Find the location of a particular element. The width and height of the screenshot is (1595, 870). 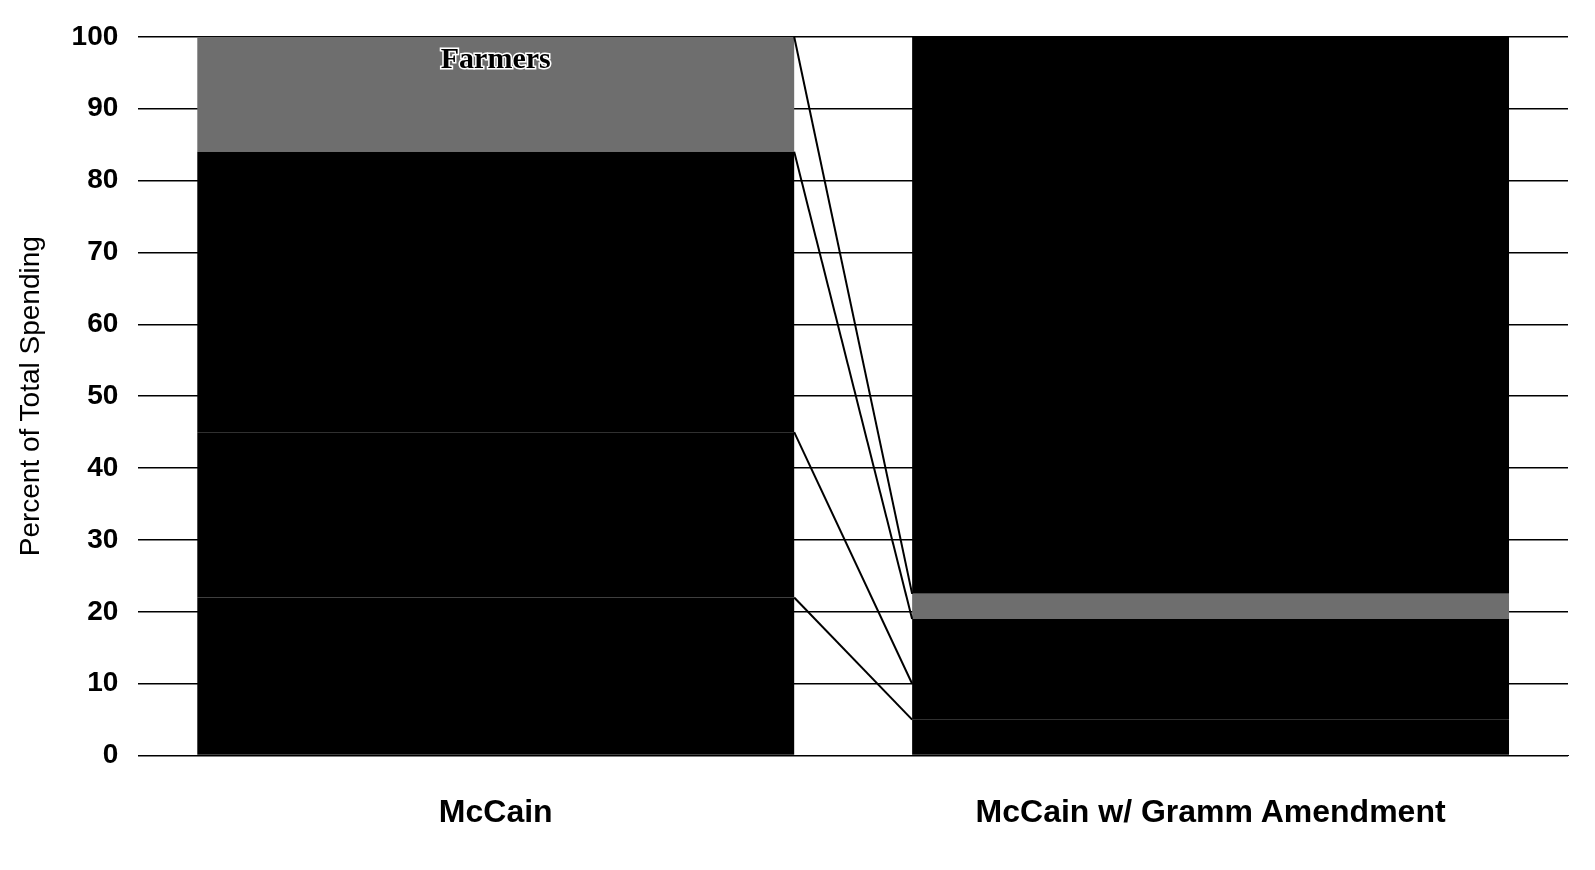

y-tick-label: 50 is located at coordinates (103, 394).